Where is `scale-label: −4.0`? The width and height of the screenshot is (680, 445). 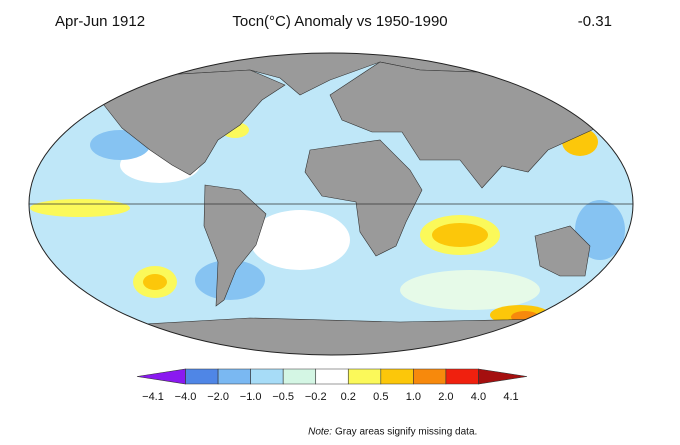
scale-label: −4.0 is located at coordinates (186, 397).